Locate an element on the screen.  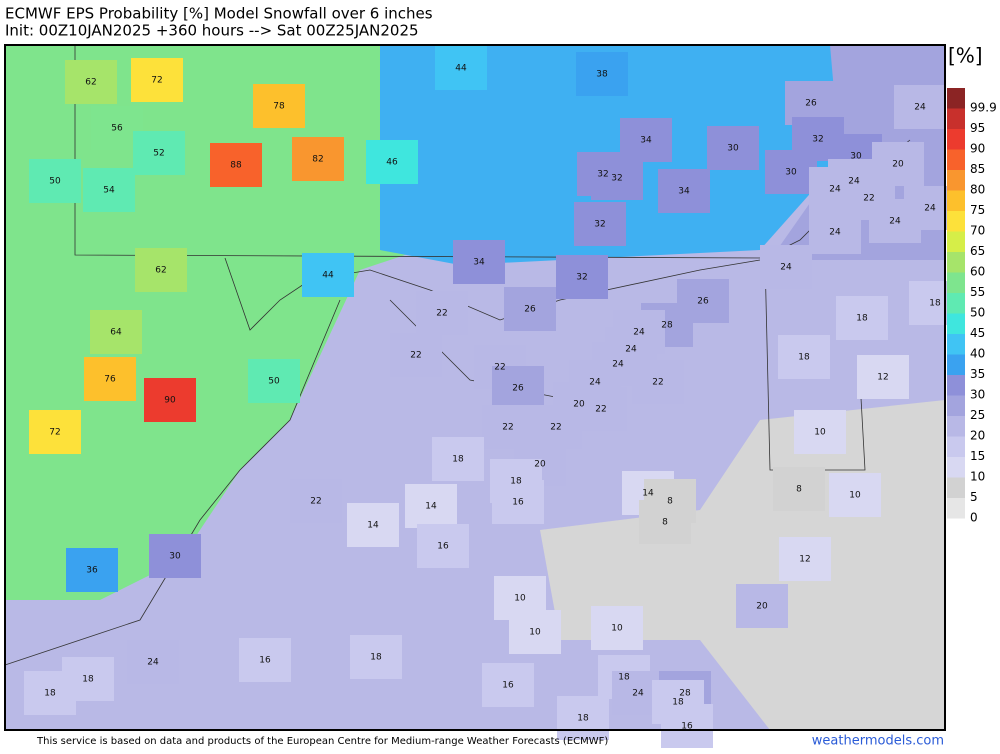
colorbar-label: 35 is located at coordinates (977, 374).